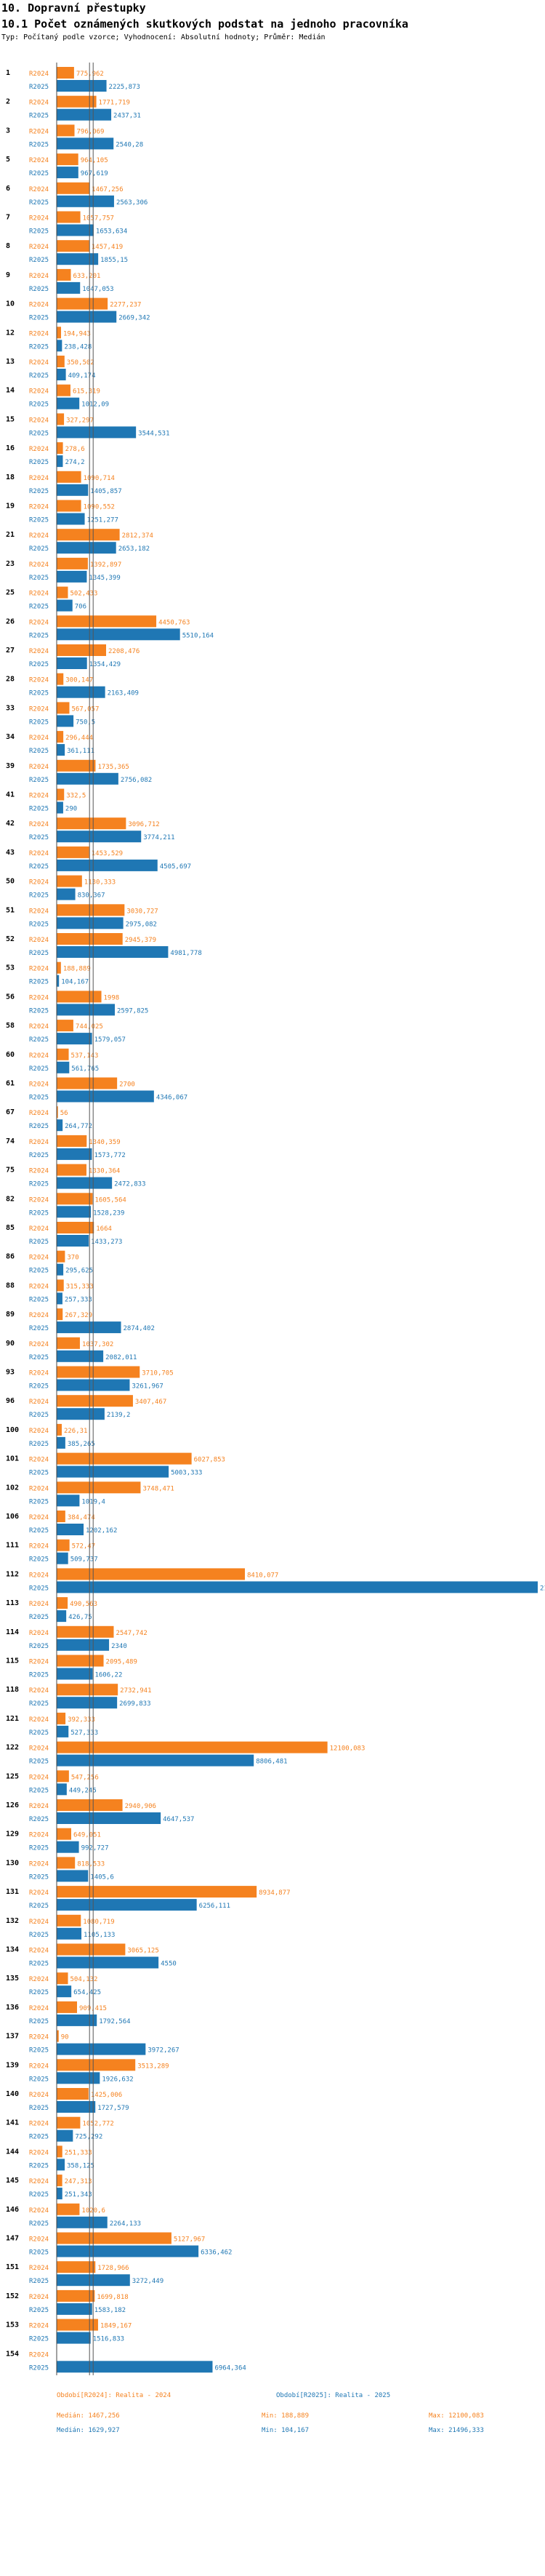 This screenshot has height=2576, width=545. What do you see at coordinates (13, 1488) in the screenshot?
I see `district-label: 102` at bounding box center [13, 1488].